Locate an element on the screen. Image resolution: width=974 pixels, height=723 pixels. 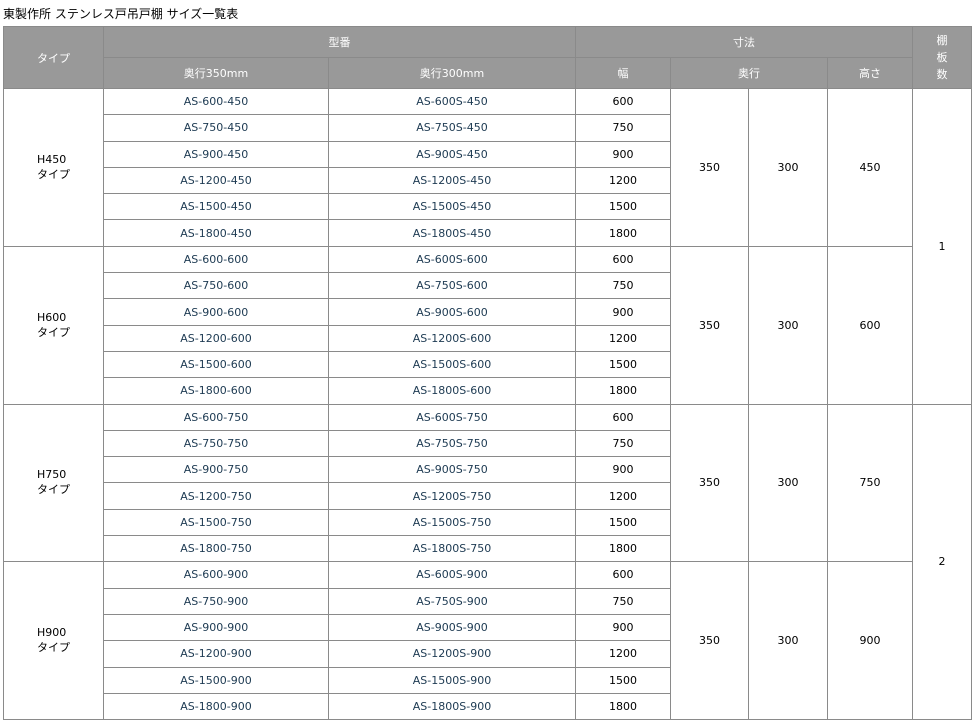
model-300-cell: AS-600S-900 is located at coordinates (452, 575).